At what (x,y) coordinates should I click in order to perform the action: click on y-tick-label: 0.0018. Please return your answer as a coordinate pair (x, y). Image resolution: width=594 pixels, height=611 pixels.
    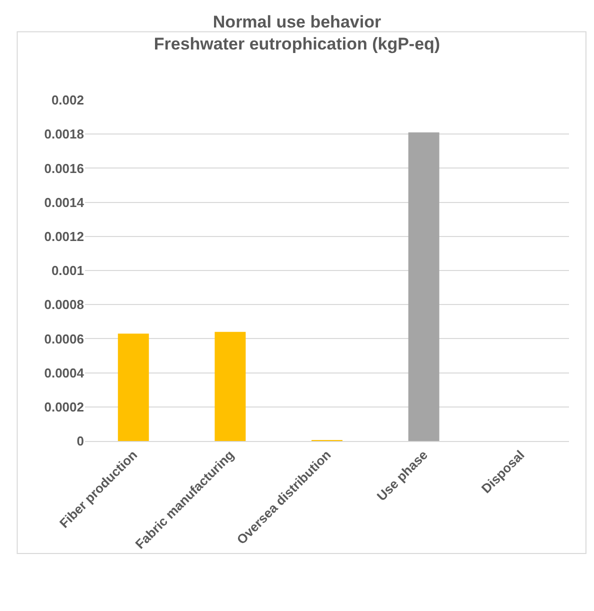
    Looking at the image, I should click on (64, 134).